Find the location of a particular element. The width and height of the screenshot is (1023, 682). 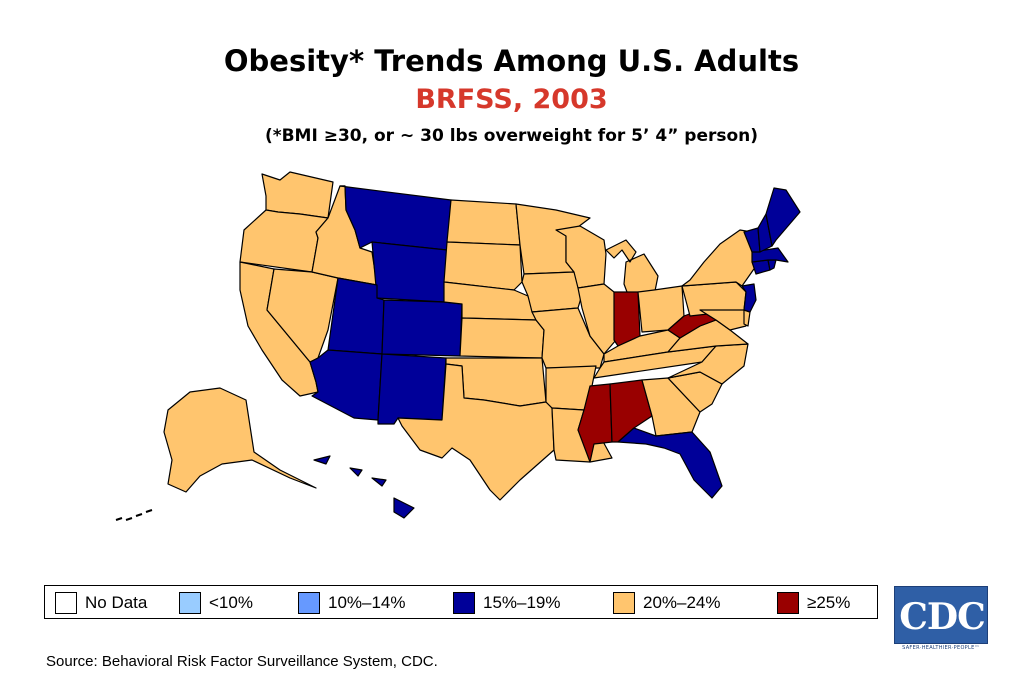

legend-item-15-19: 15%–19% is located at coordinates (507, 603).